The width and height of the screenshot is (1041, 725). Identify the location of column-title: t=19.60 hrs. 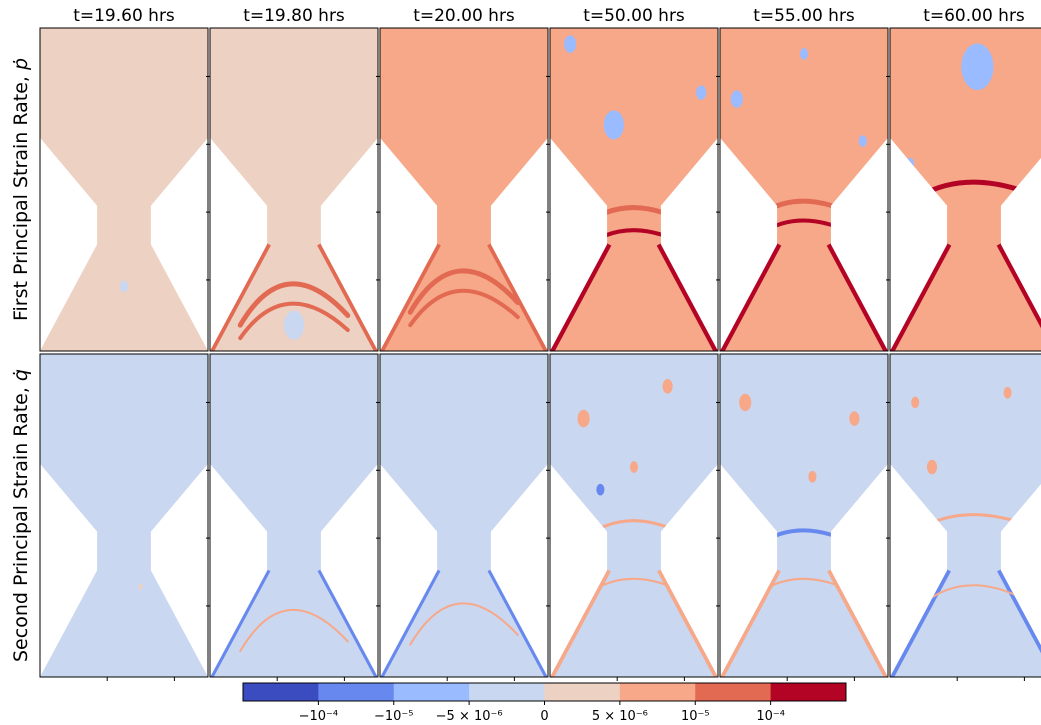
(124, 16).